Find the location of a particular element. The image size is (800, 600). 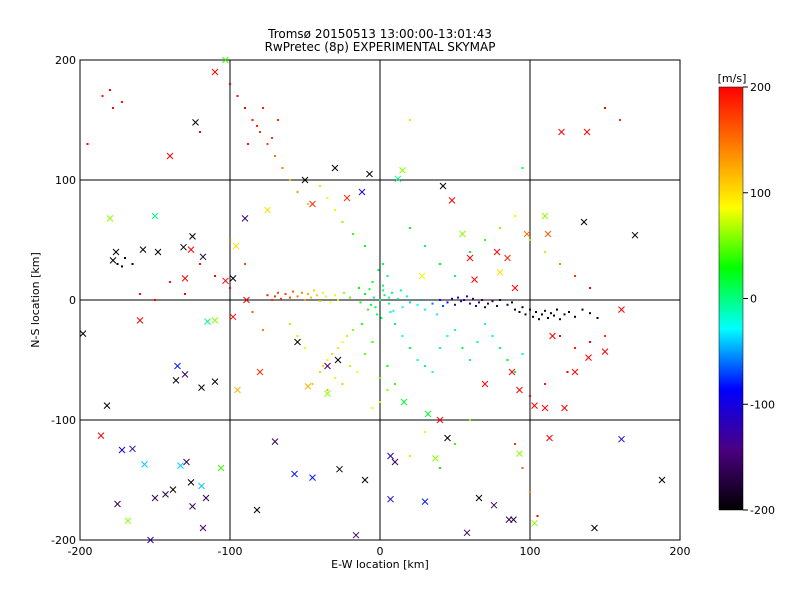

y-tick-label: -100 is located at coordinates (63, 420).